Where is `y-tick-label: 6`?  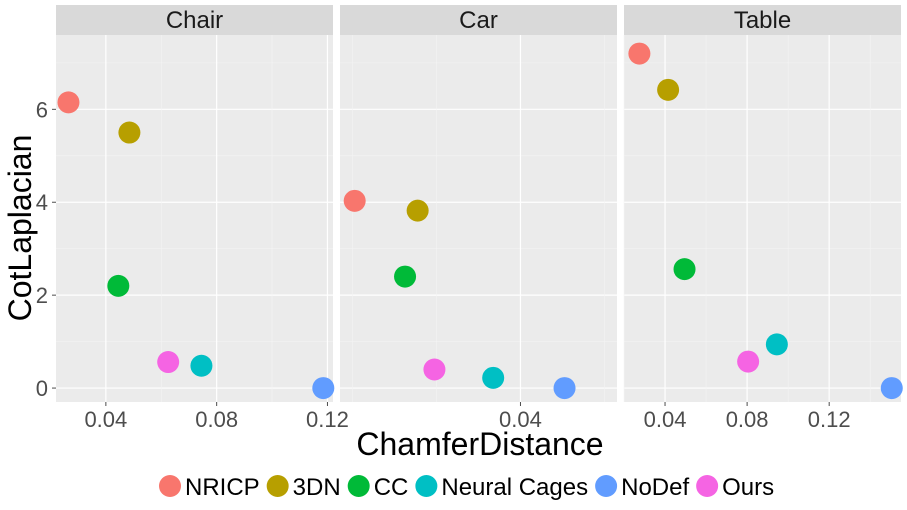 y-tick-label: 6 is located at coordinates (42, 109).